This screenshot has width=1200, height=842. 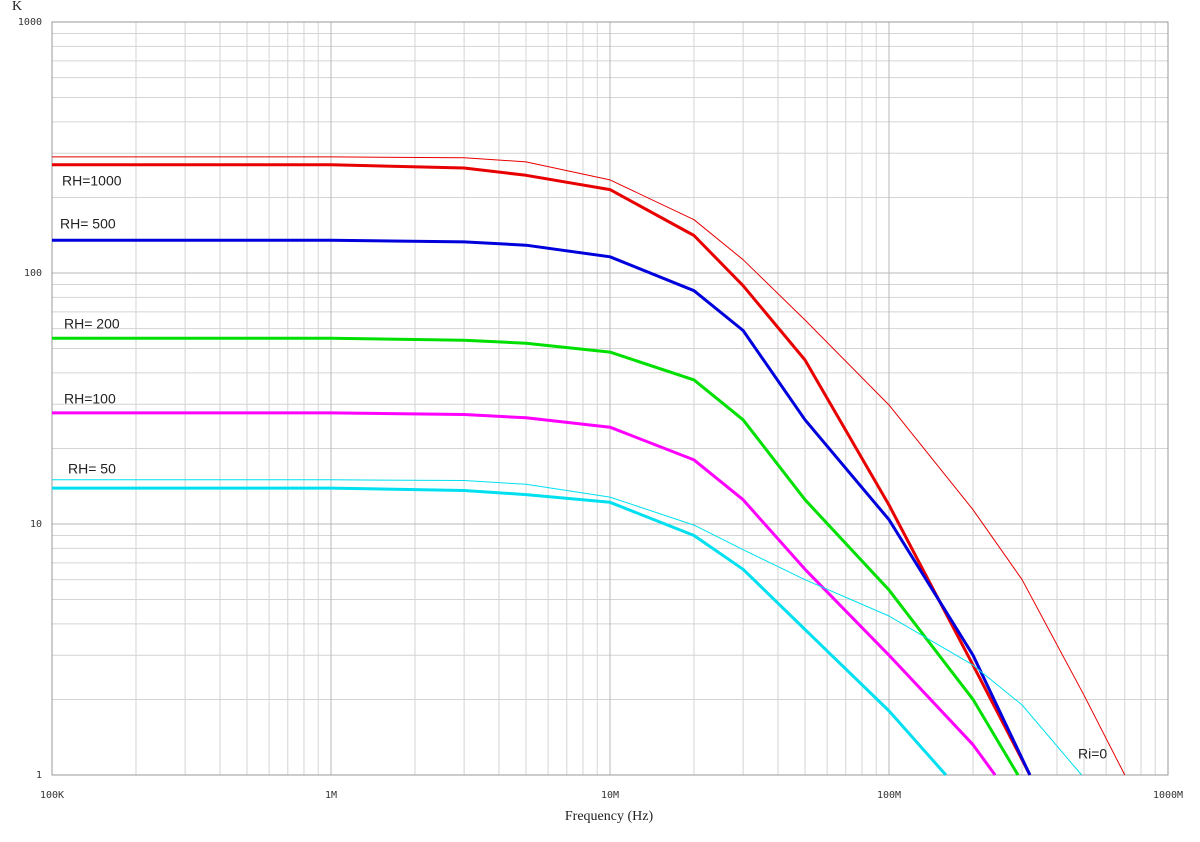 I want to click on y-tick-label: 100, so click(x=33, y=273).